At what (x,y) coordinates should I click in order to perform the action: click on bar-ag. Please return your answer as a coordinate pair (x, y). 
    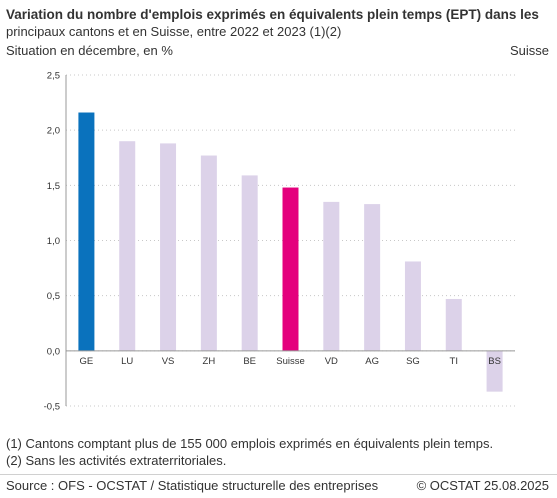
    Looking at the image, I should click on (372, 277).